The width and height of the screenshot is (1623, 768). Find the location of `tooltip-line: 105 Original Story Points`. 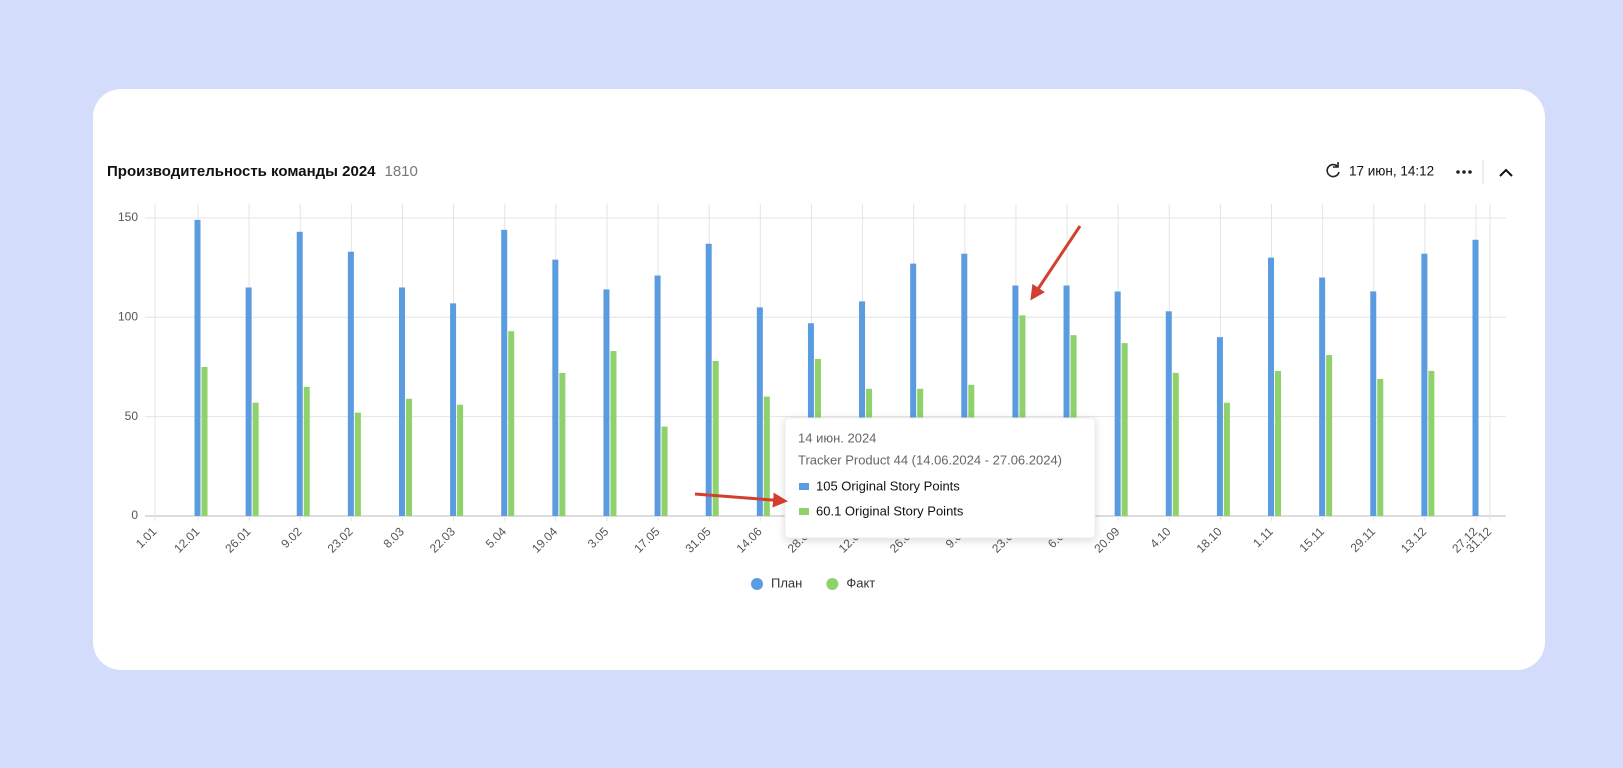

tooltip-line: 105 Original Story Points is located at coordinates (888, 485).